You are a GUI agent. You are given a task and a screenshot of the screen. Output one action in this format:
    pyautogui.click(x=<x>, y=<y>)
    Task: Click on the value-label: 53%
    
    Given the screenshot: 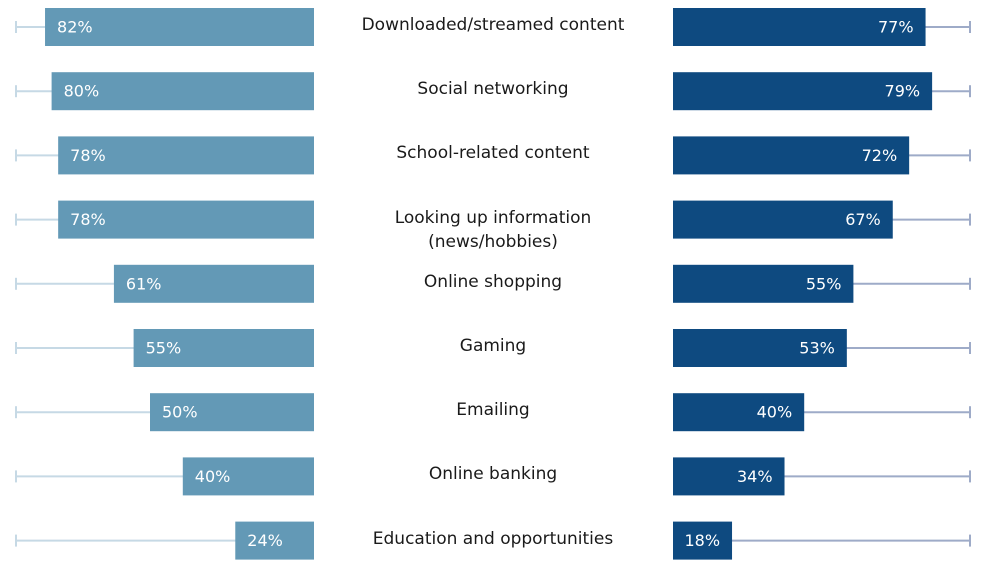 What is the action you would take?
    pyautogui.click(x=817, y=348)
    